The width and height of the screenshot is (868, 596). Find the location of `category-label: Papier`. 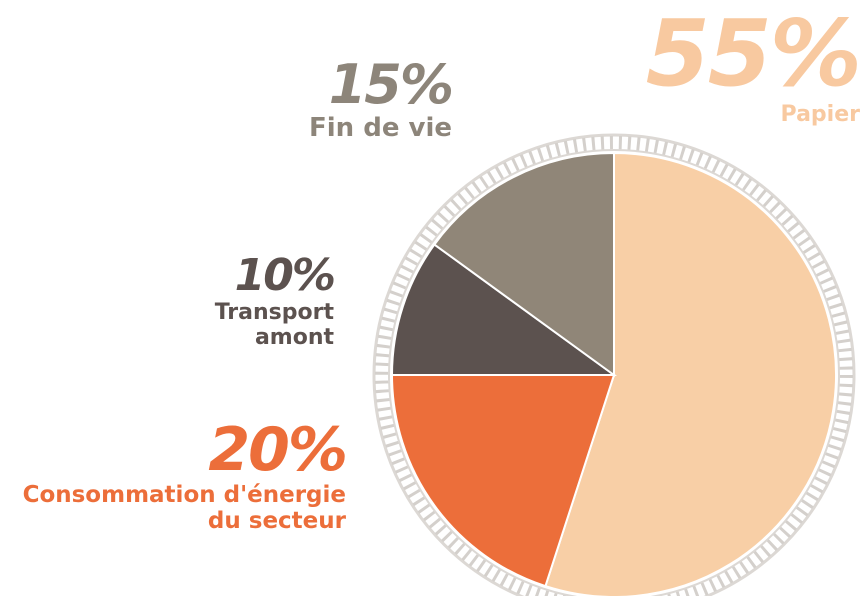

category-label: Papier is located at coordinates (820, 114).